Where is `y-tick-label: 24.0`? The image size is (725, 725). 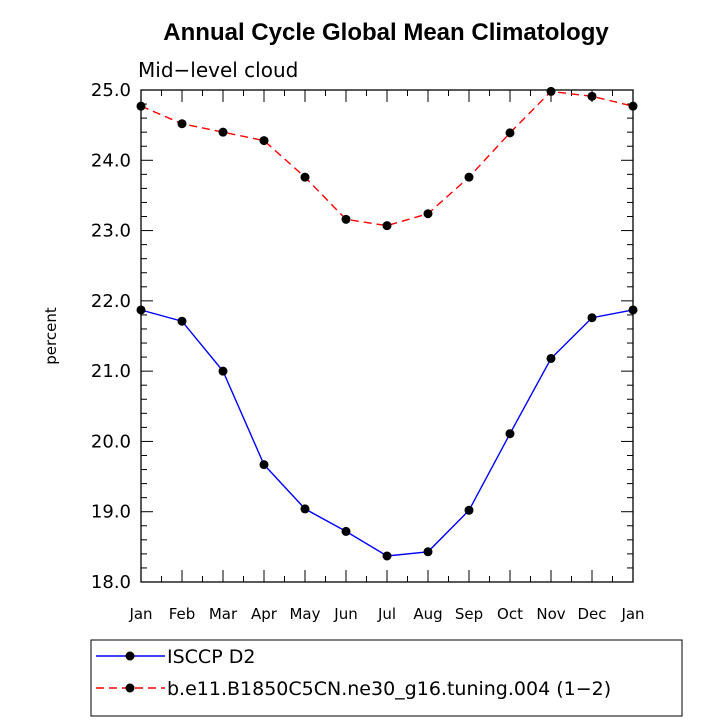
y-tick-label: 24.0 is located at coordinates (111, 160).